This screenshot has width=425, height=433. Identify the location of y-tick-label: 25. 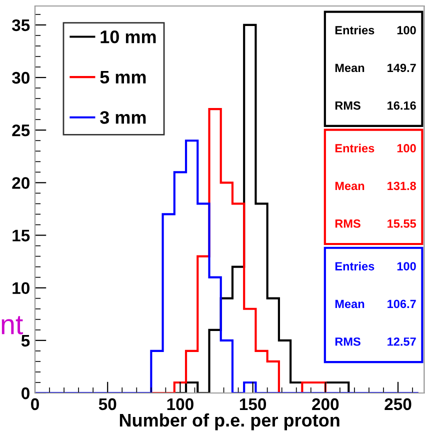
(21, 130).